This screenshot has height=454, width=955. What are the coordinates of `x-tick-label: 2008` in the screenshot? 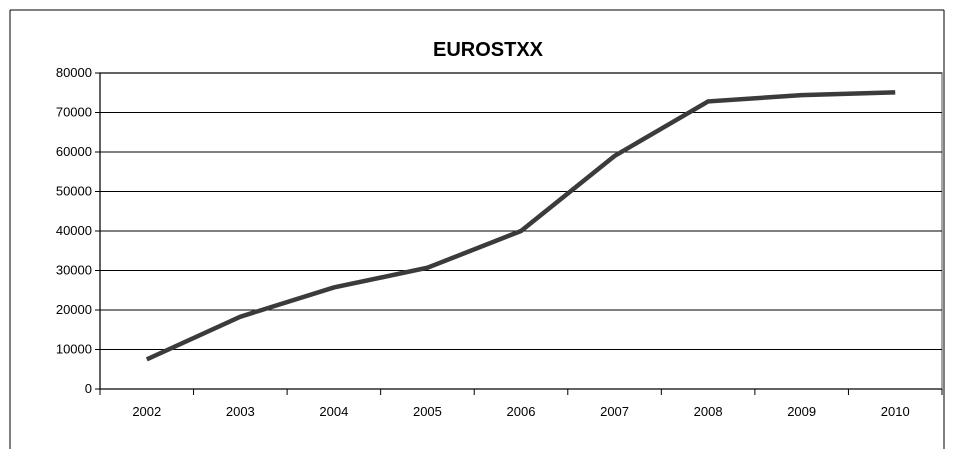 It's located at (708, 411).